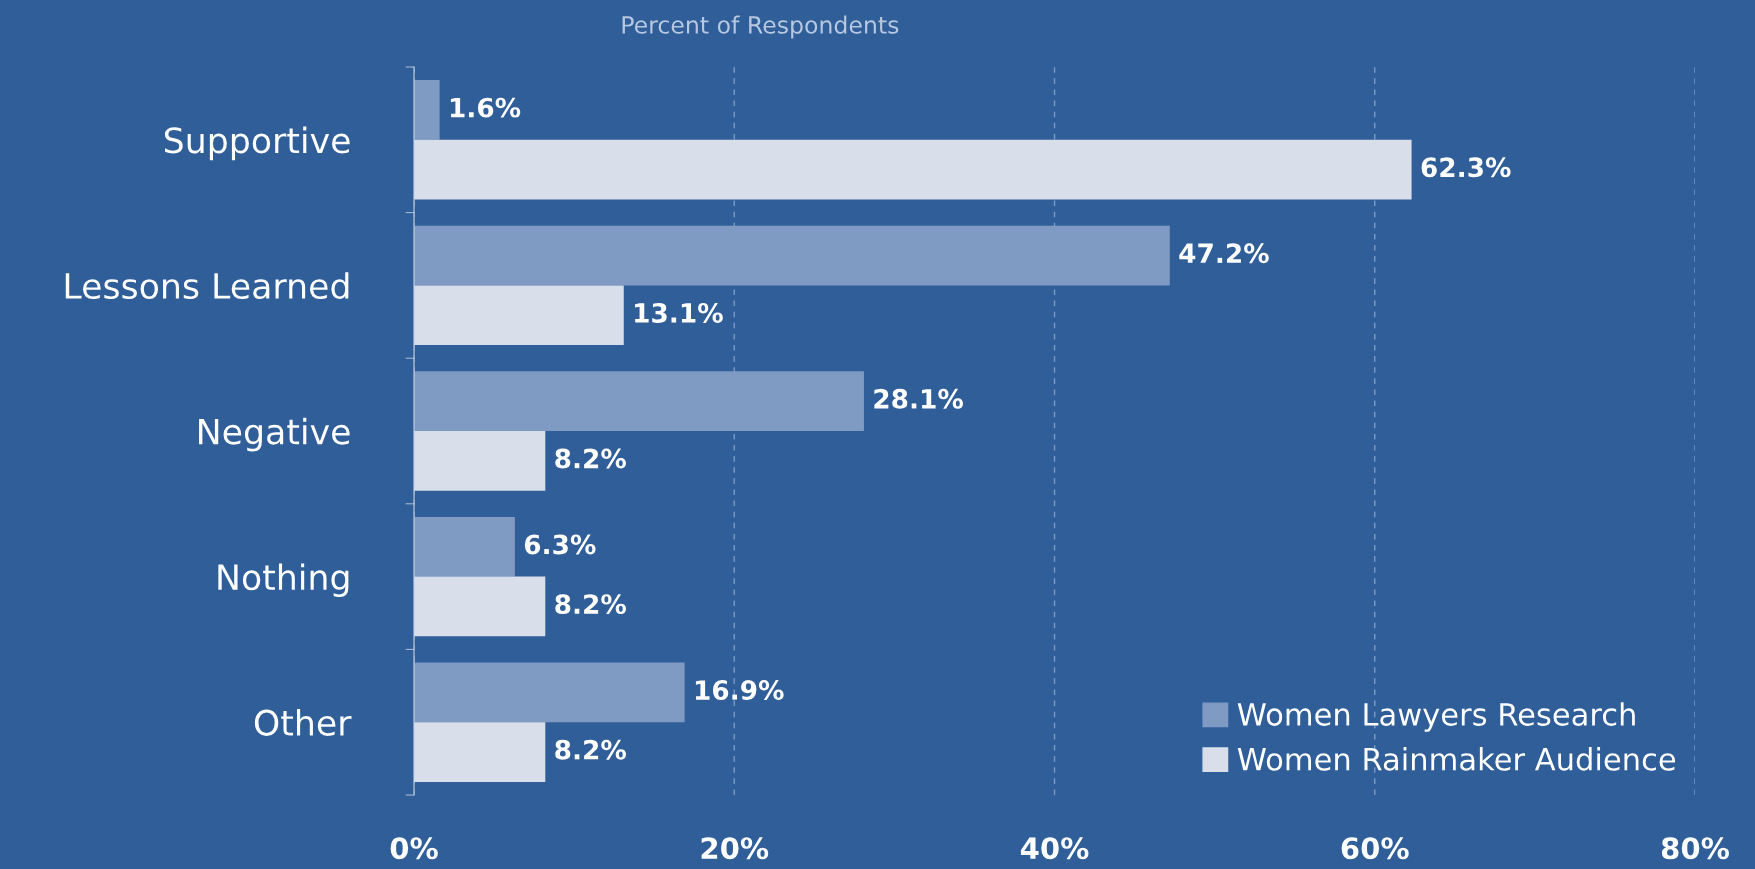 The image size is (1755, 869). What do you see at coordinates (1456, 759) in the screenshot?
I see `legend-label: Women Rainmaker Audience` at bounding box center [1456, 759].